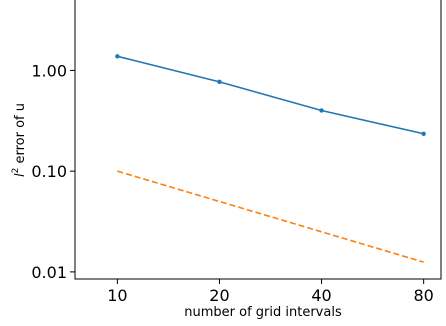  What do you see at coordinates (263, 312) in the screenshot?
I see `x-axis-label: number of grid intervals` at bounding box center [263, 312].